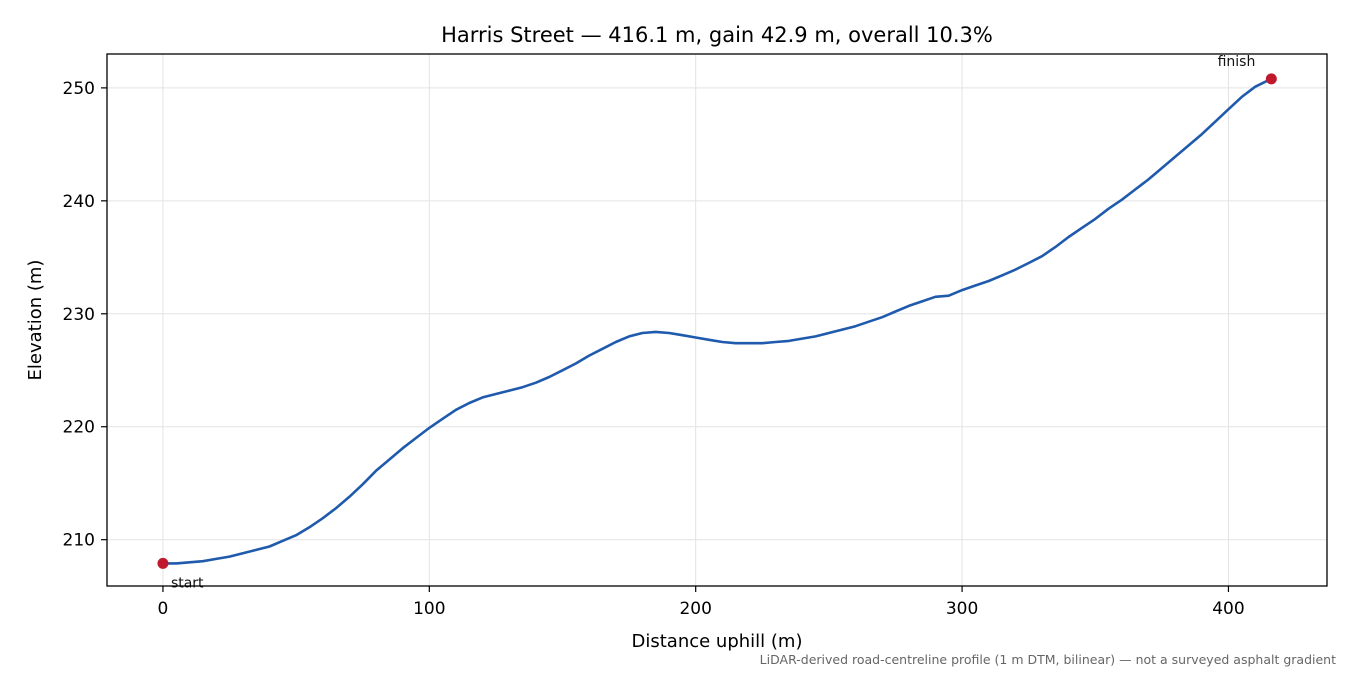 The height and width of the screenshot is (675, 1350). I want to click on x-axis-label: Distance uphill (m), so click(717, 641).